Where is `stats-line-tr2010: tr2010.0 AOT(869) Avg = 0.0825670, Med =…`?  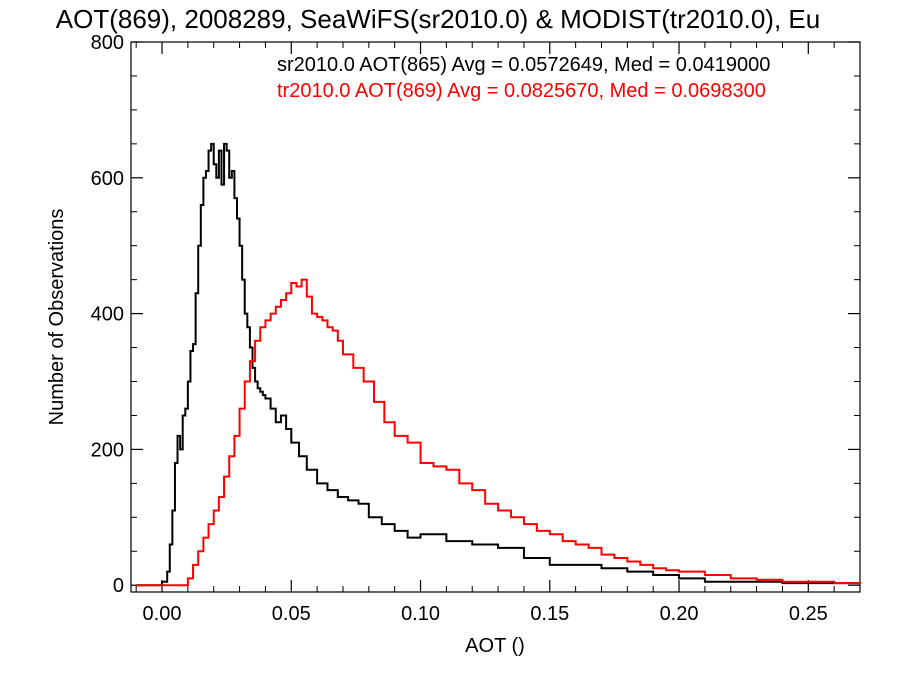
stats-line-tr2010: tr2010.0 AOT(869) Avg = 0.0825670, Med =… is located at coordinates (521, 91).